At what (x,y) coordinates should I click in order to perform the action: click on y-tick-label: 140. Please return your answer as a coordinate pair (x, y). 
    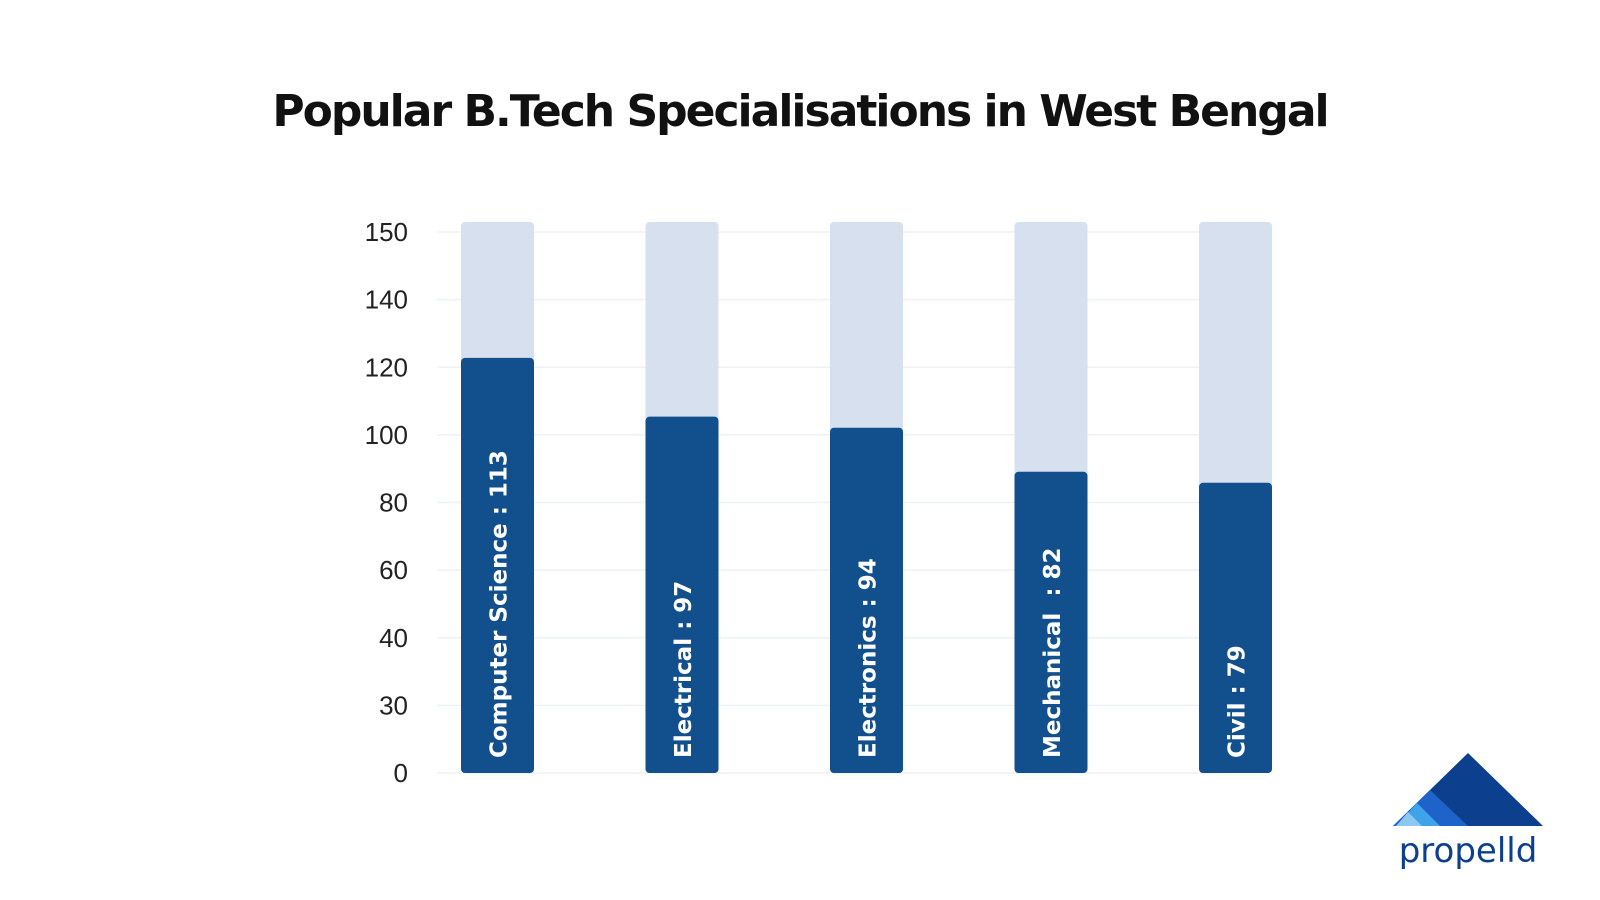
    Looking at the image, I should click on (386, 300).